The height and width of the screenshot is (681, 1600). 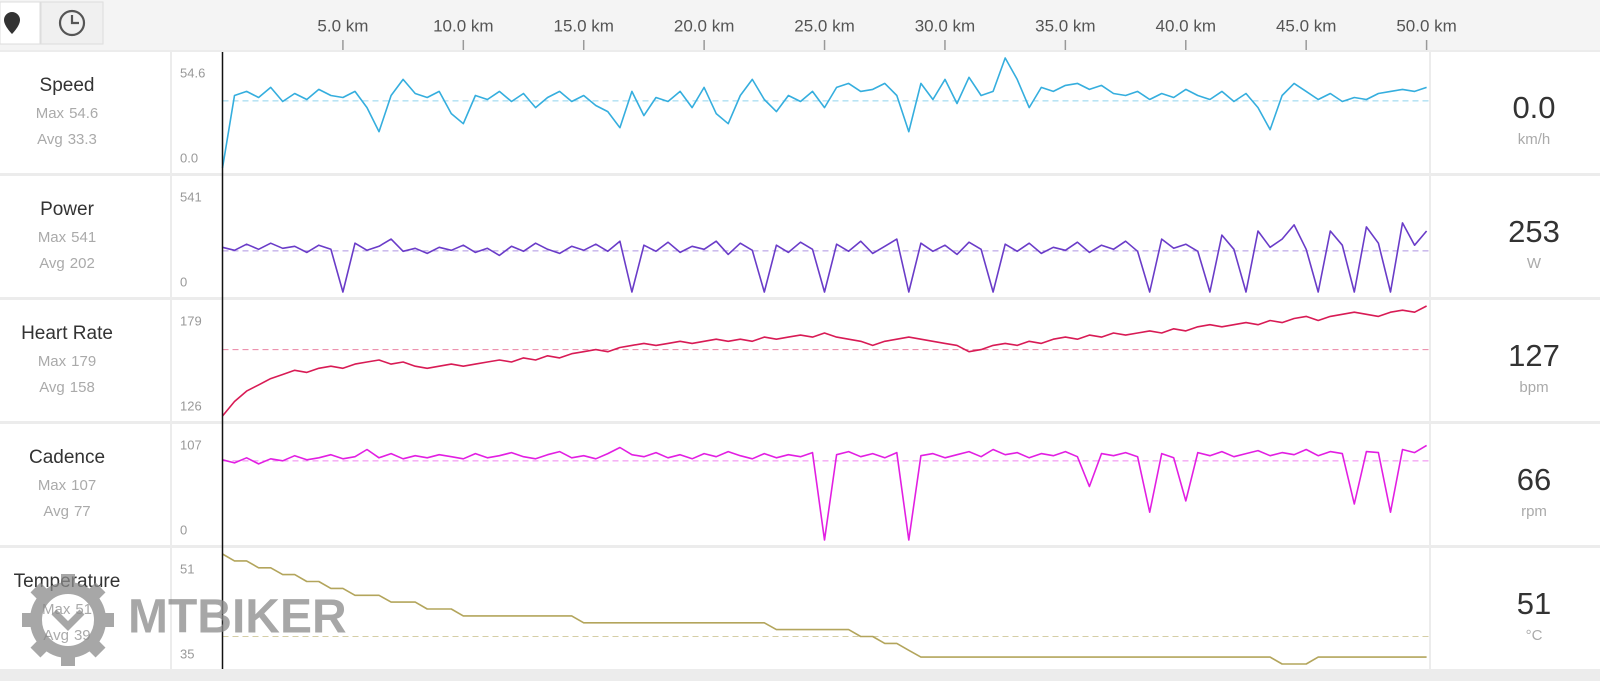 What do you see at coordinates (82, 263) in the screenshot?
I see `stat-value: 202` at bounding box center [82, 263].